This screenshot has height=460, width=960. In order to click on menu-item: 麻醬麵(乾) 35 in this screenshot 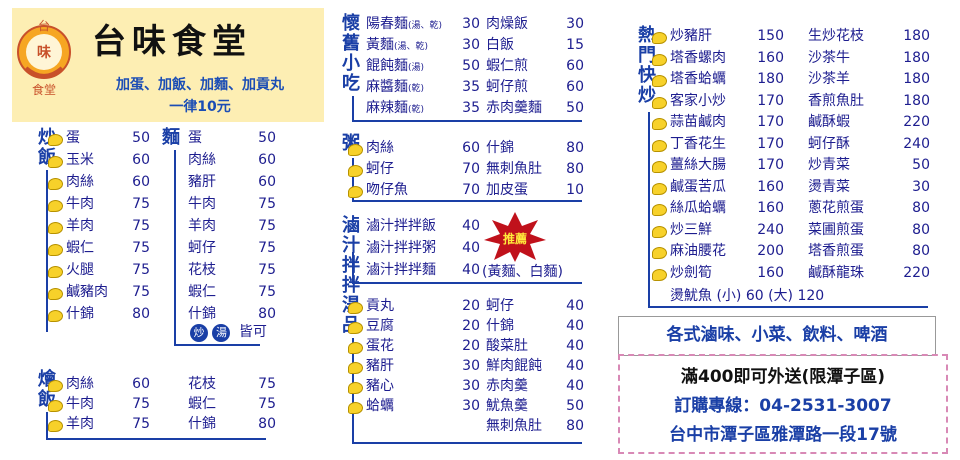, I will do `click(424, 87)`.